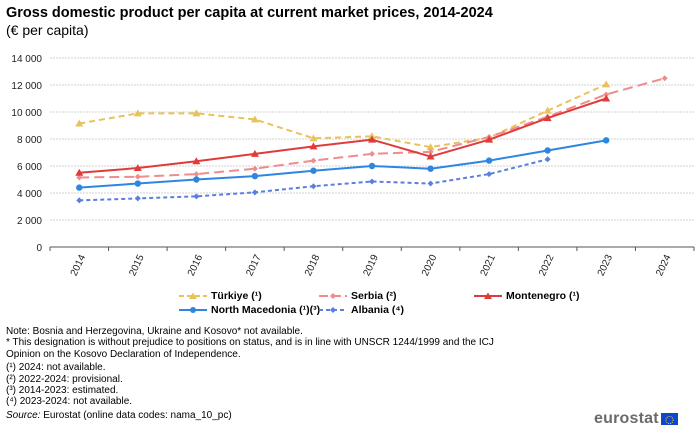 The width and height of the screenshot is (700, 434). Describe the element at coordinates (236, 296) in the screenshot. I see `legend-label-turkiye: Türkiye (¹)` at that location.